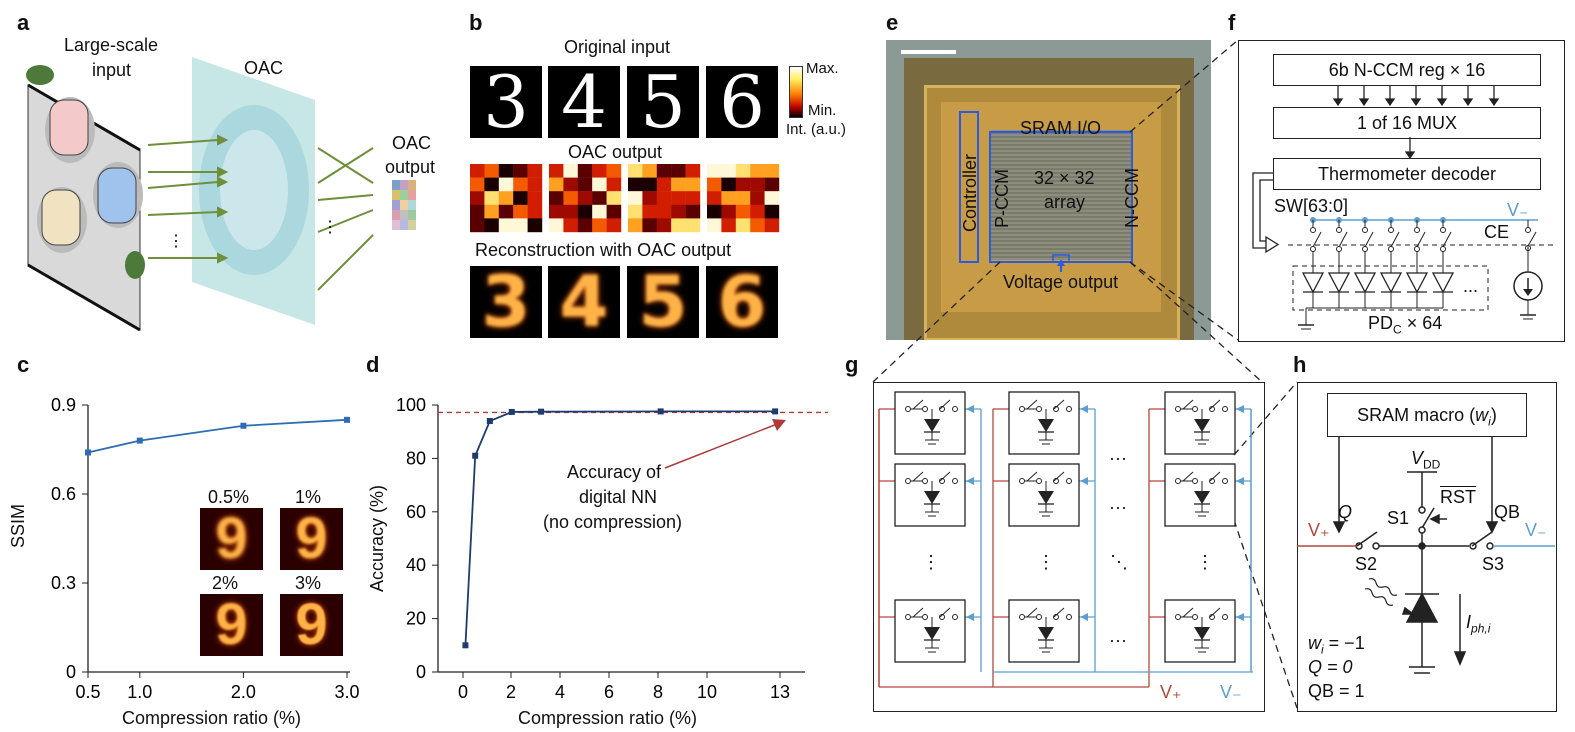 The width and height of the screenshot is (1575, 732). I want to click on pixel-cell, so click(930, 495).